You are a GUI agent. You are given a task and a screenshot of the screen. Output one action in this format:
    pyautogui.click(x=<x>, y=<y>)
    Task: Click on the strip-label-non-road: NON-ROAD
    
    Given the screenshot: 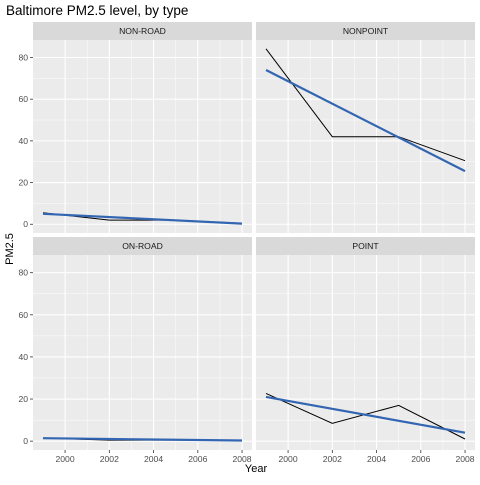 What is the action you would take?
    pyautogui.click(x=142, y=31)
    